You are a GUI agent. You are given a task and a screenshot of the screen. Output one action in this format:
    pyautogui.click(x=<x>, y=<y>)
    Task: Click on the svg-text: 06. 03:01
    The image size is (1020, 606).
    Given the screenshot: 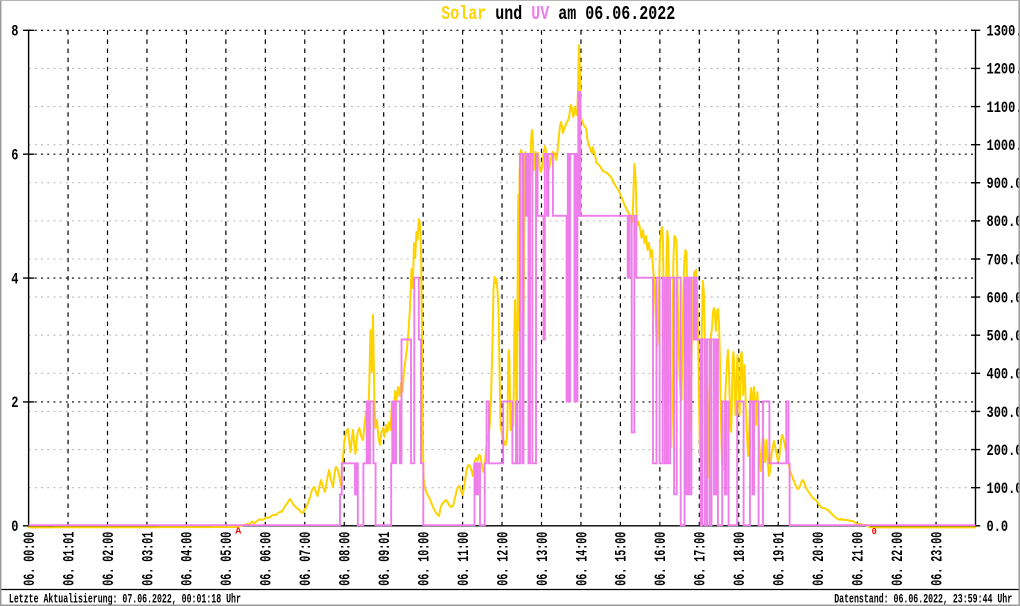 What is the action you would take?
    pyautogui.click(x=148, y=559)
    